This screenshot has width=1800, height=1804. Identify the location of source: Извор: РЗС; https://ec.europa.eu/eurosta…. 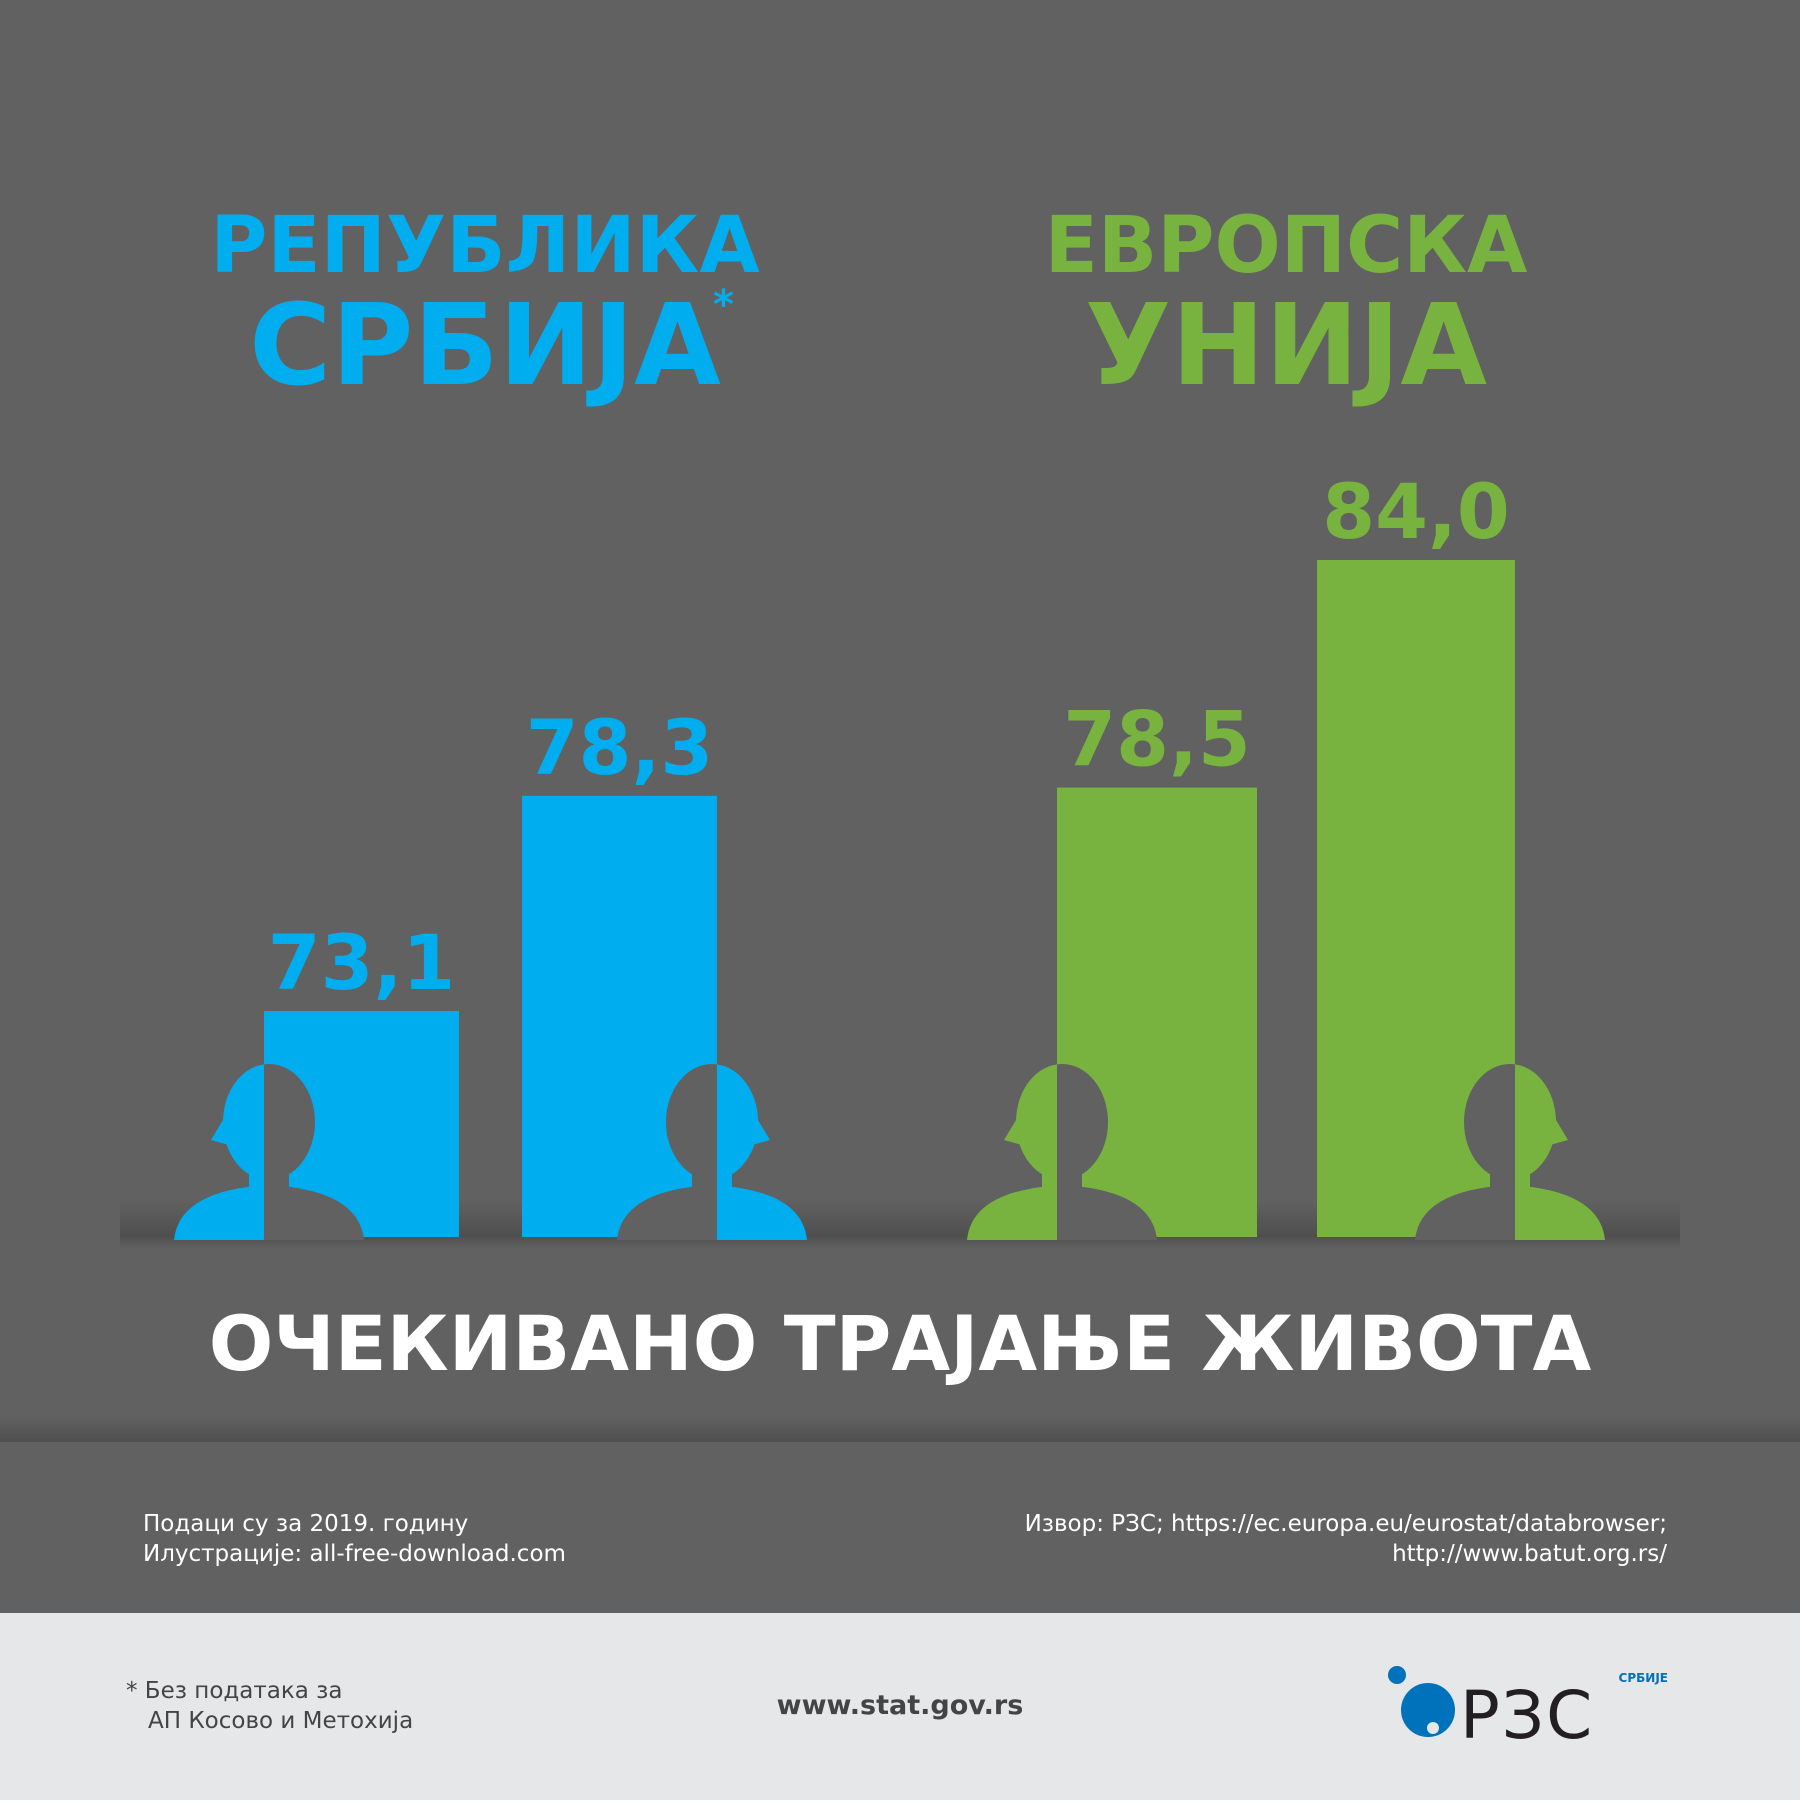
(1346, 1524).